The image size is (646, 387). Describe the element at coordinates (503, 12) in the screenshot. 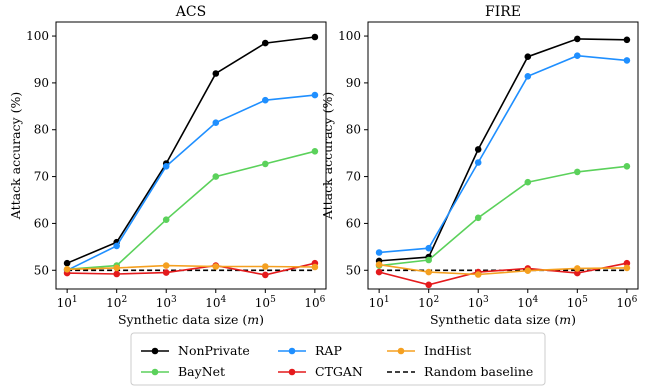

I see `chart-title: FIRE` at that location.